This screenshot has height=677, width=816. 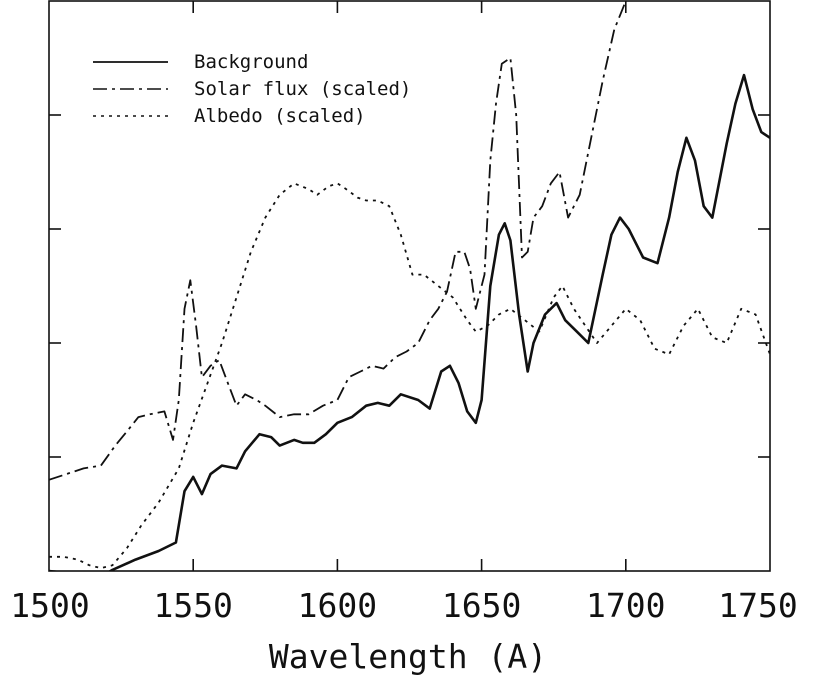 What do you see at coordinates (408, 656) in the screenshot?
I see `x-axis-label: Wavelength (A)` at bounding box center [408, 656].